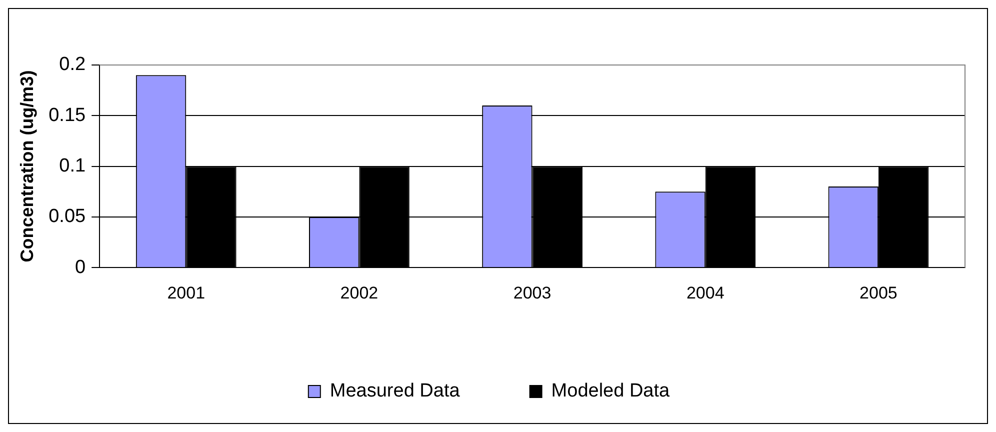 The width and height of the screenshot is (996, 432). What do you see at coordinates (72, 65) in the screenshot?
I see `y-tick-label: 0.2` at bounding box center [72, 65].